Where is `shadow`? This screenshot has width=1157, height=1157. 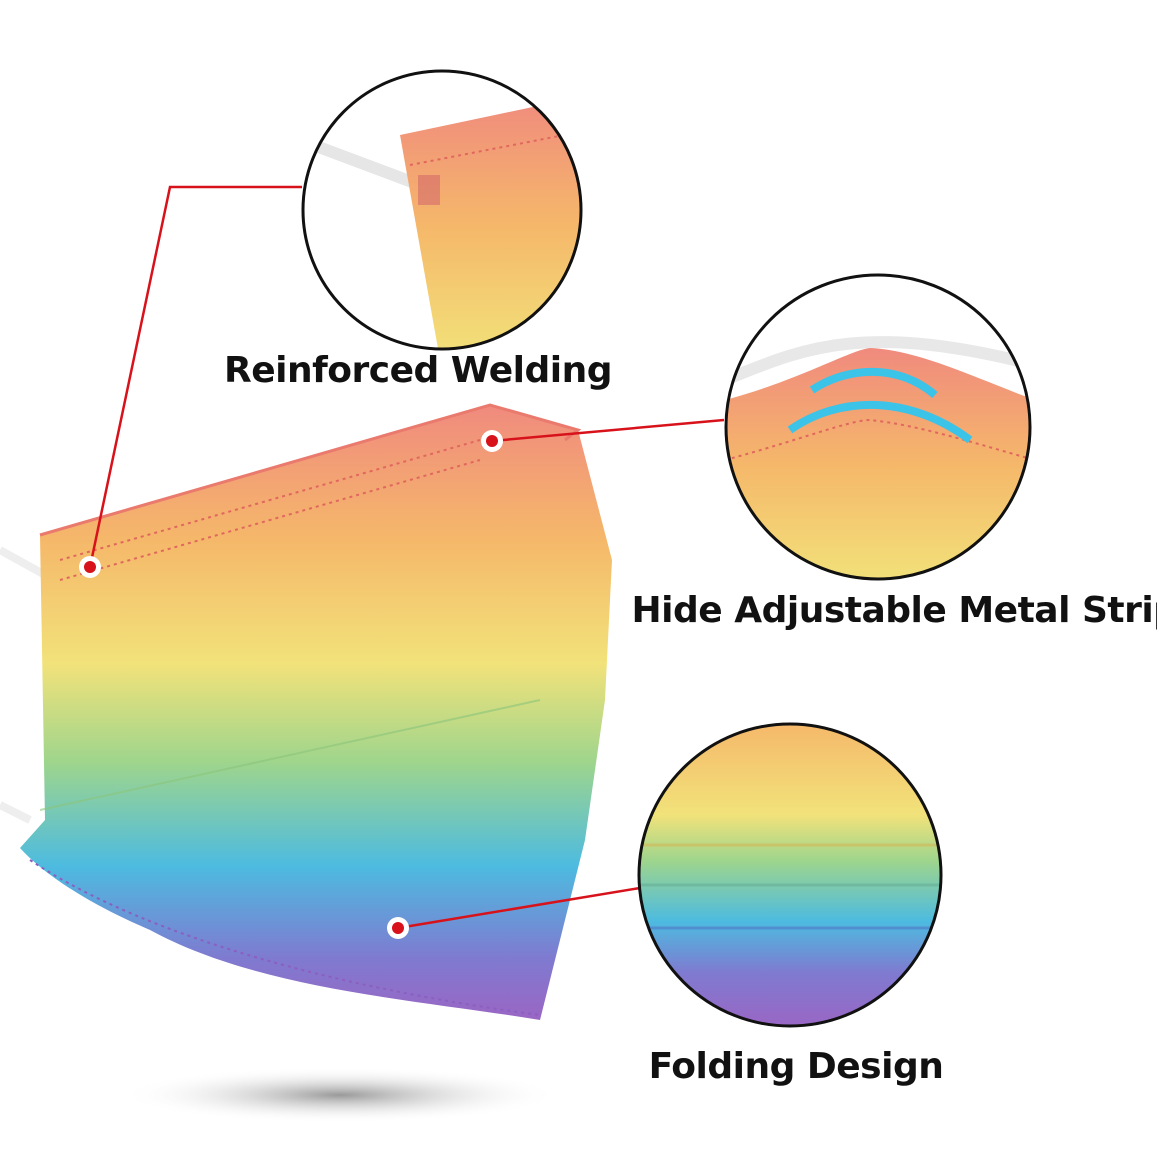
shadow is located at coordinates (340, 1095).